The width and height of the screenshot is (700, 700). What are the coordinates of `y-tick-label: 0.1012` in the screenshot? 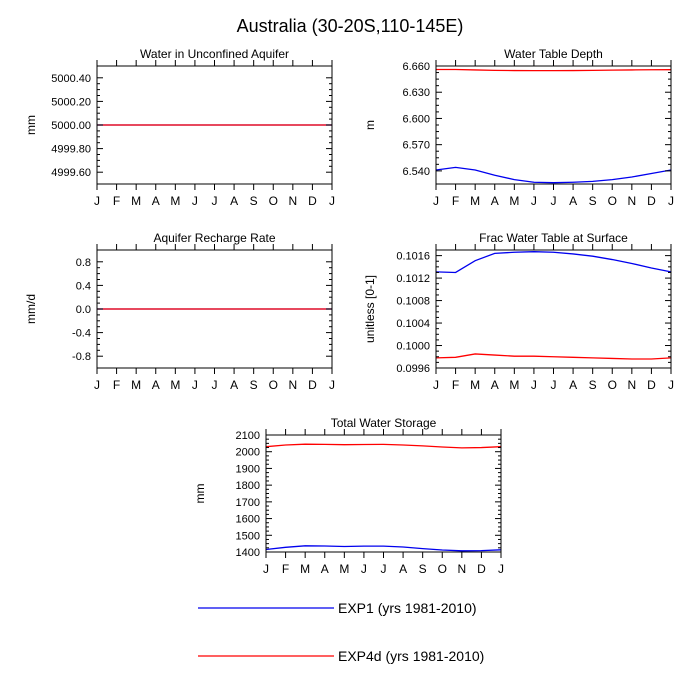 It's located at (413, 279).